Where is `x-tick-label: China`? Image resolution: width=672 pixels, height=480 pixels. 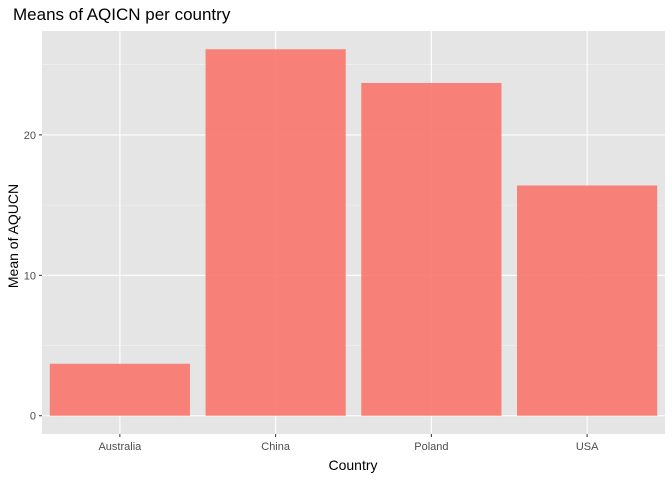 x-tick-label: China is located at coordinates (276, 447).